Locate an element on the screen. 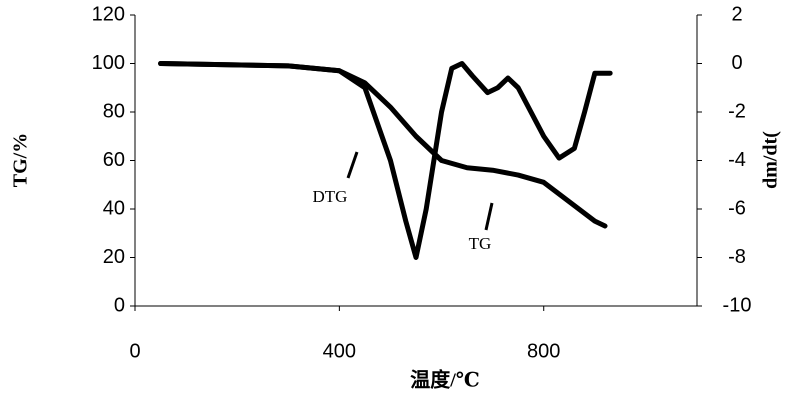 The image size is (792, 402). y2-tick-label: -6 is located at coordinates (737, 208).